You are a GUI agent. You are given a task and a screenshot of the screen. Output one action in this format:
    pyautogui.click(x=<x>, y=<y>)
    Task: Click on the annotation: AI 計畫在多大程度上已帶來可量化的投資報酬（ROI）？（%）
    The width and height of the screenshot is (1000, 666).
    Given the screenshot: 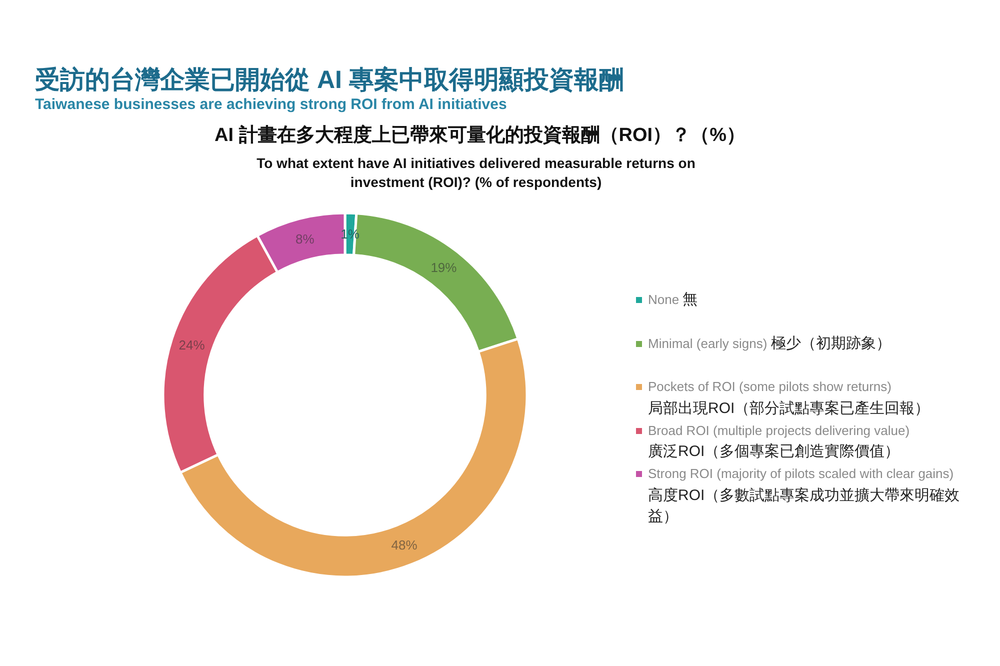 What is the action you would take?
    pyautogui.click(x=480, y=135)
    